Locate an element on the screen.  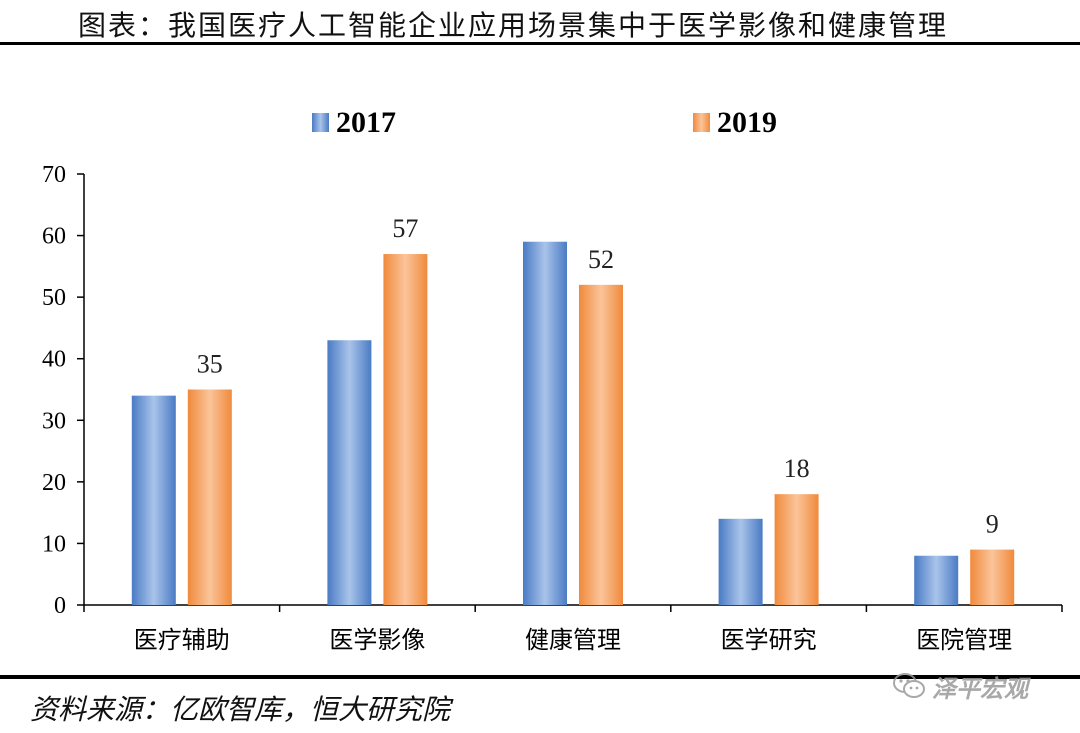
title-divider is located at coordinates (540, 43).